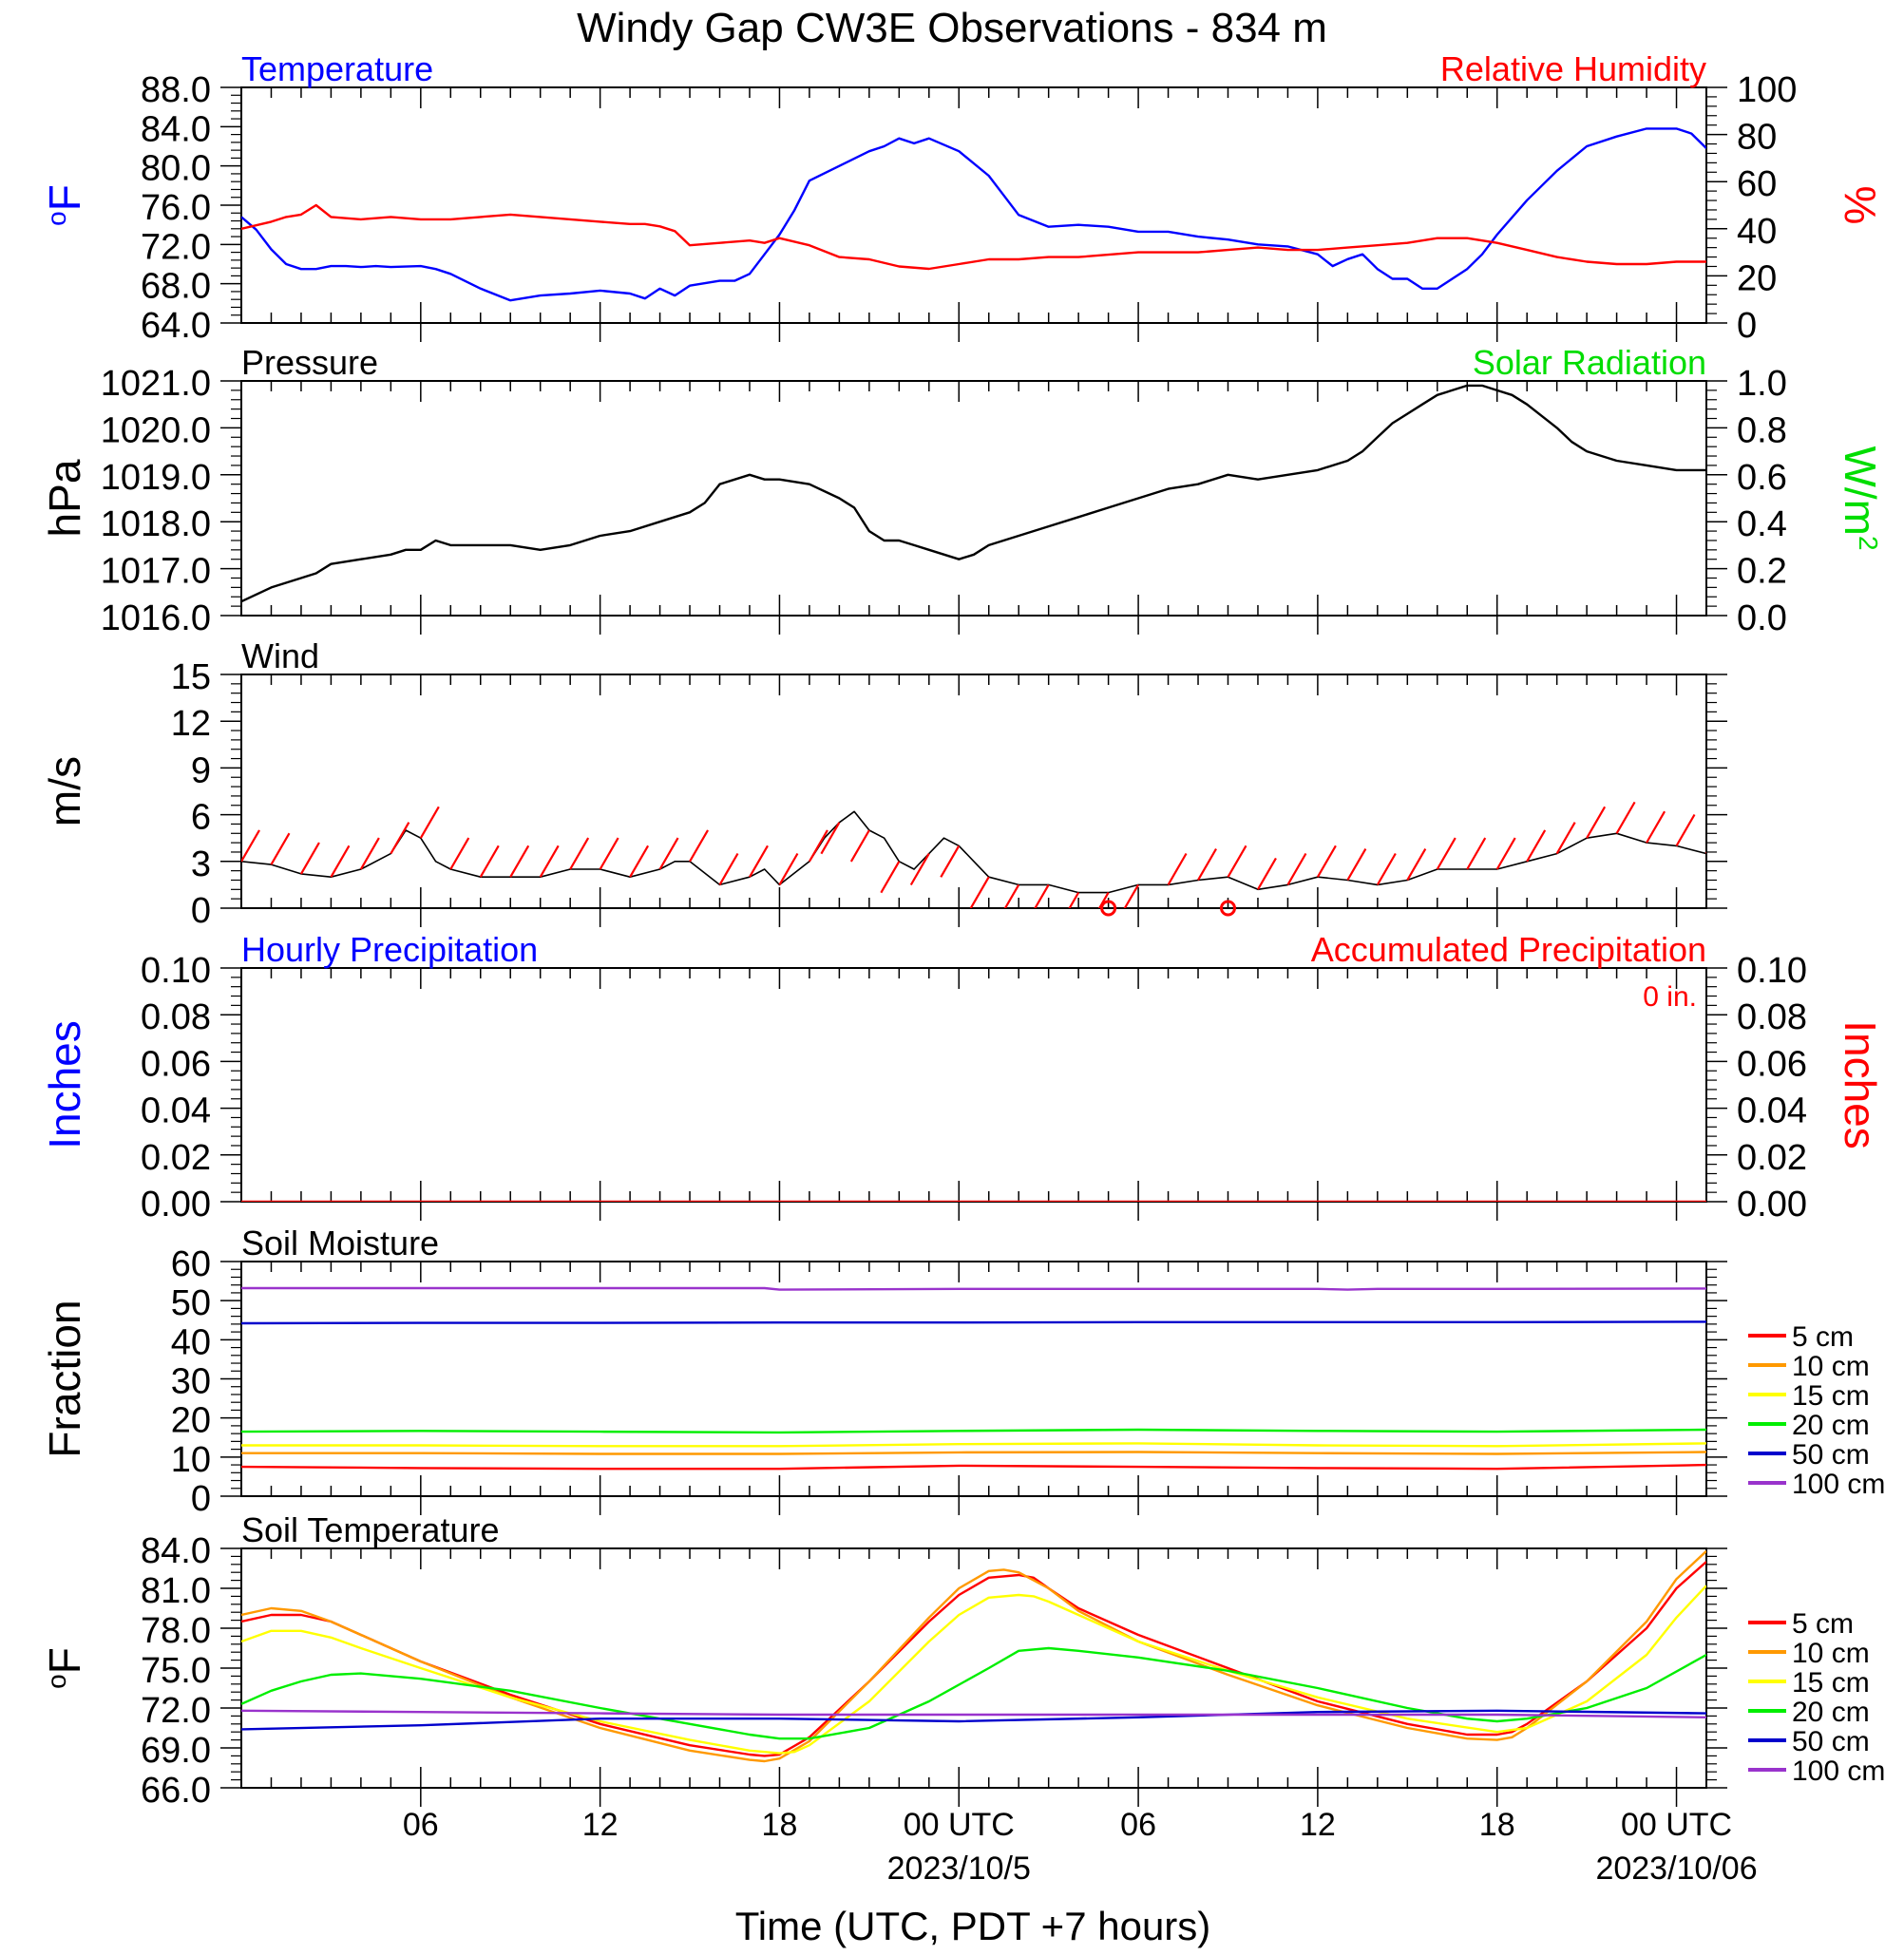 The height and width of the screenshot is (1955, 1904). Describe the element at coordinates (1762, 572) in the screenshot. I see `y-right-tick-label: 0.2` at that location.